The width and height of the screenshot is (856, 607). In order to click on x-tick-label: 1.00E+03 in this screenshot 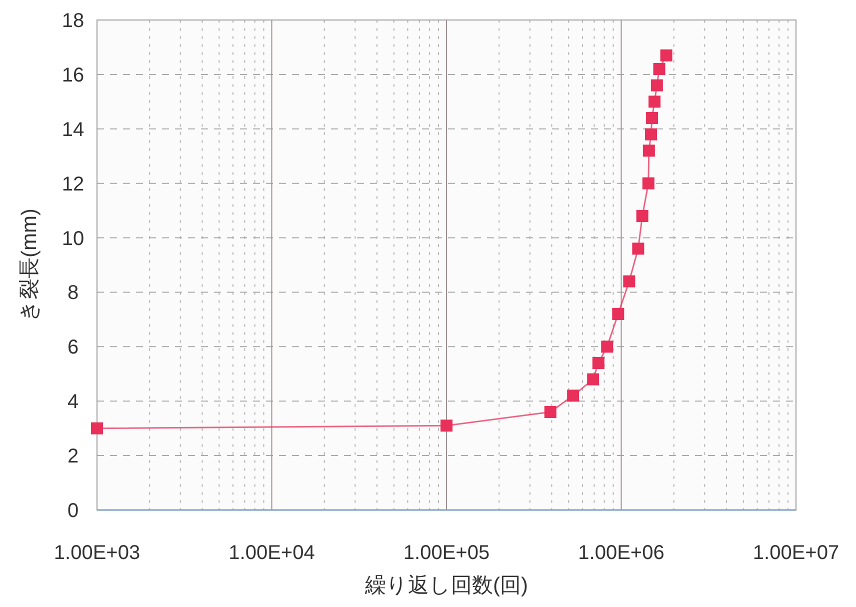, I will do `click(97, 553)`.